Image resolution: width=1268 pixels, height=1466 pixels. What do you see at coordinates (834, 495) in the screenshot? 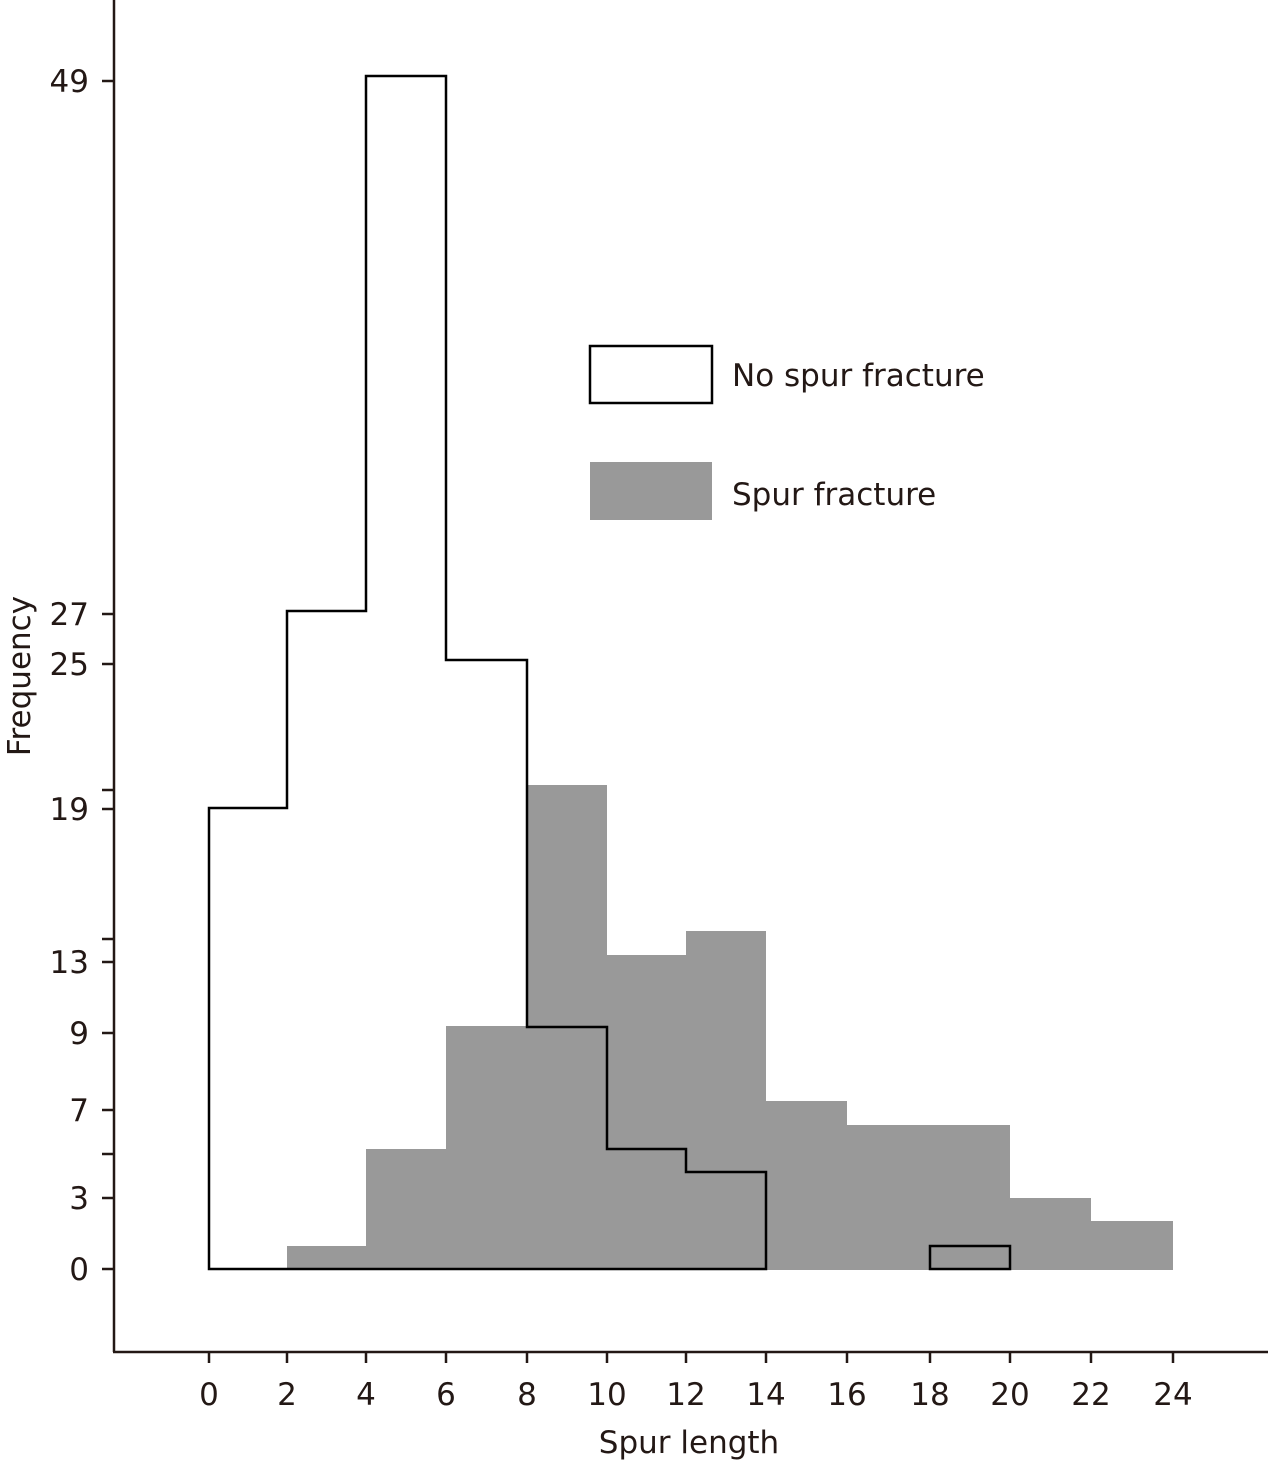
I see `legend-label-spur-fracture: Spur fracture` at bounding box center [834, 495].